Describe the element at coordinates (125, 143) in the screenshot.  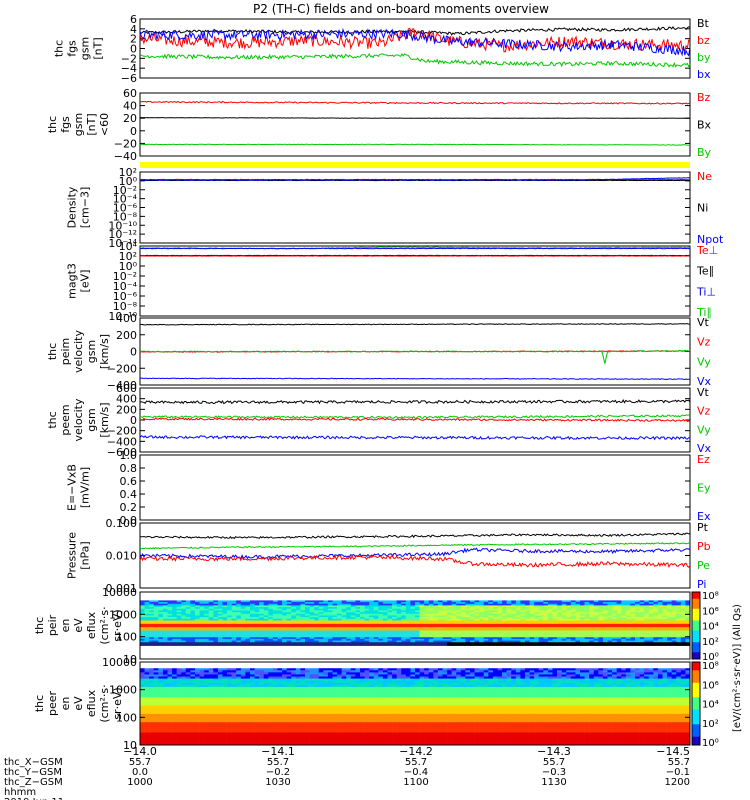
I see `y-tick-label: −20` at that location.